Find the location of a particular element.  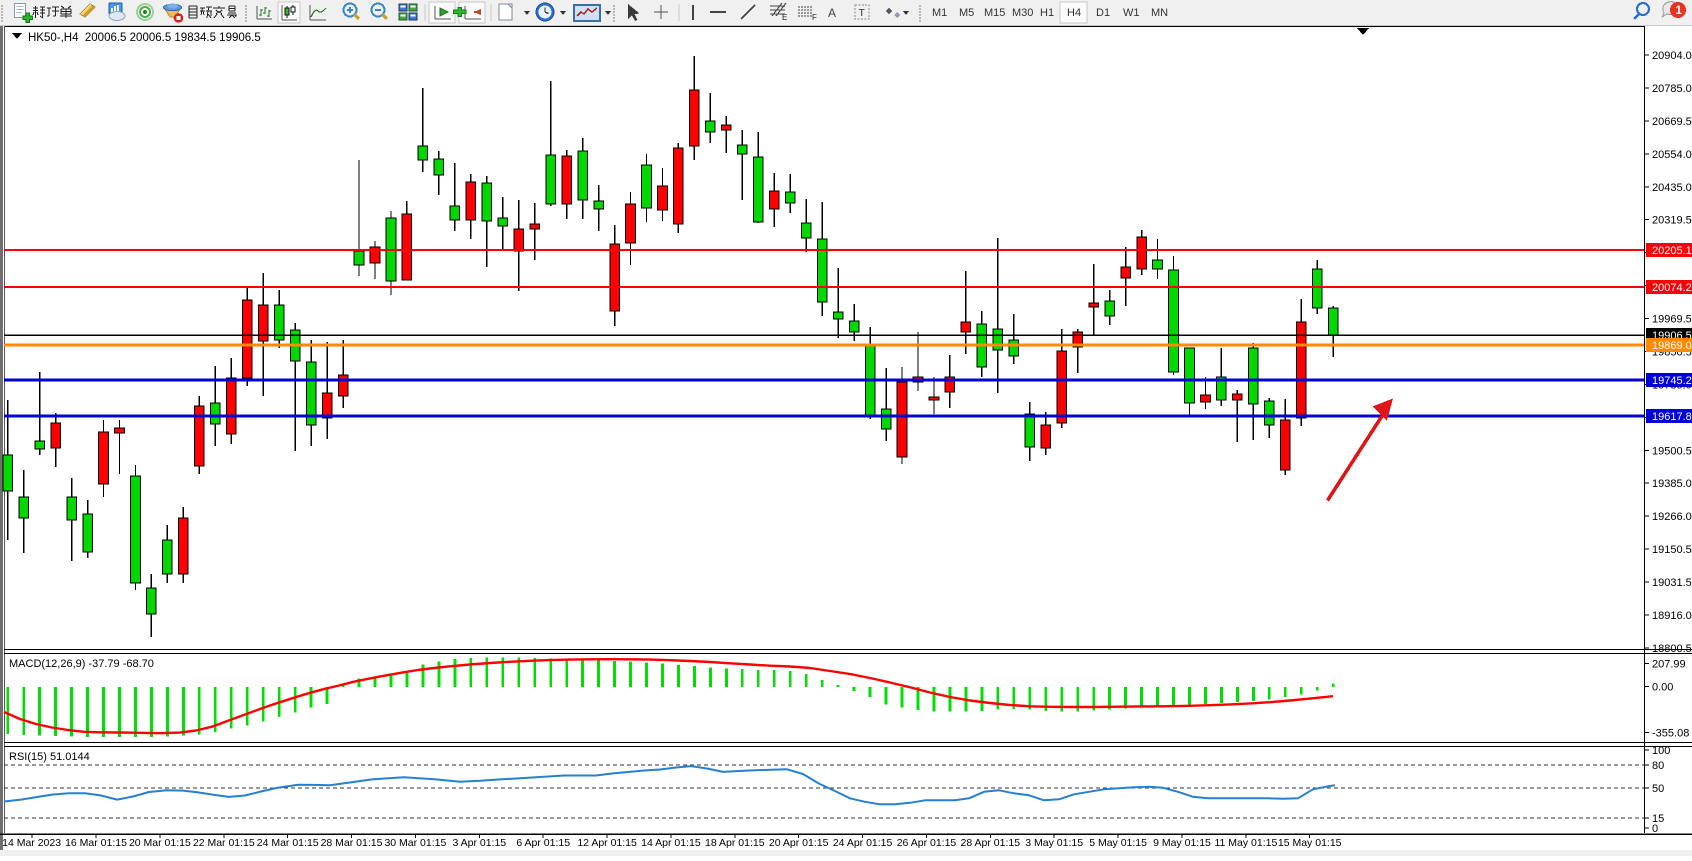

svg-text: 24 Apr 01:15 is located at coordinates (863, 843).